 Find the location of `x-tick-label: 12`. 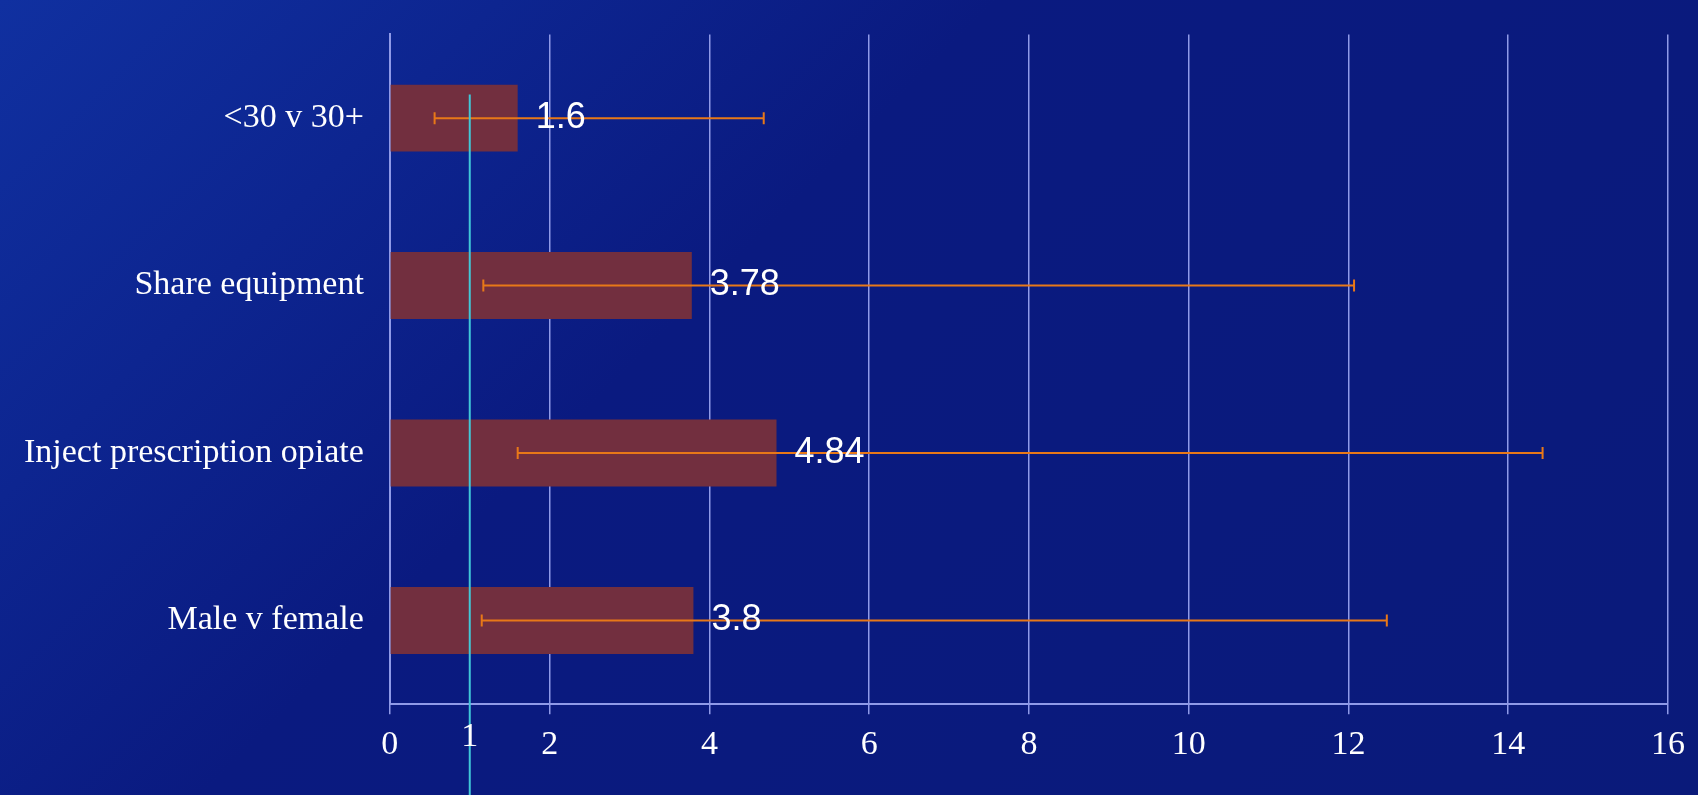

x-tick-label: 12 is located at coordinates (1348, 742).